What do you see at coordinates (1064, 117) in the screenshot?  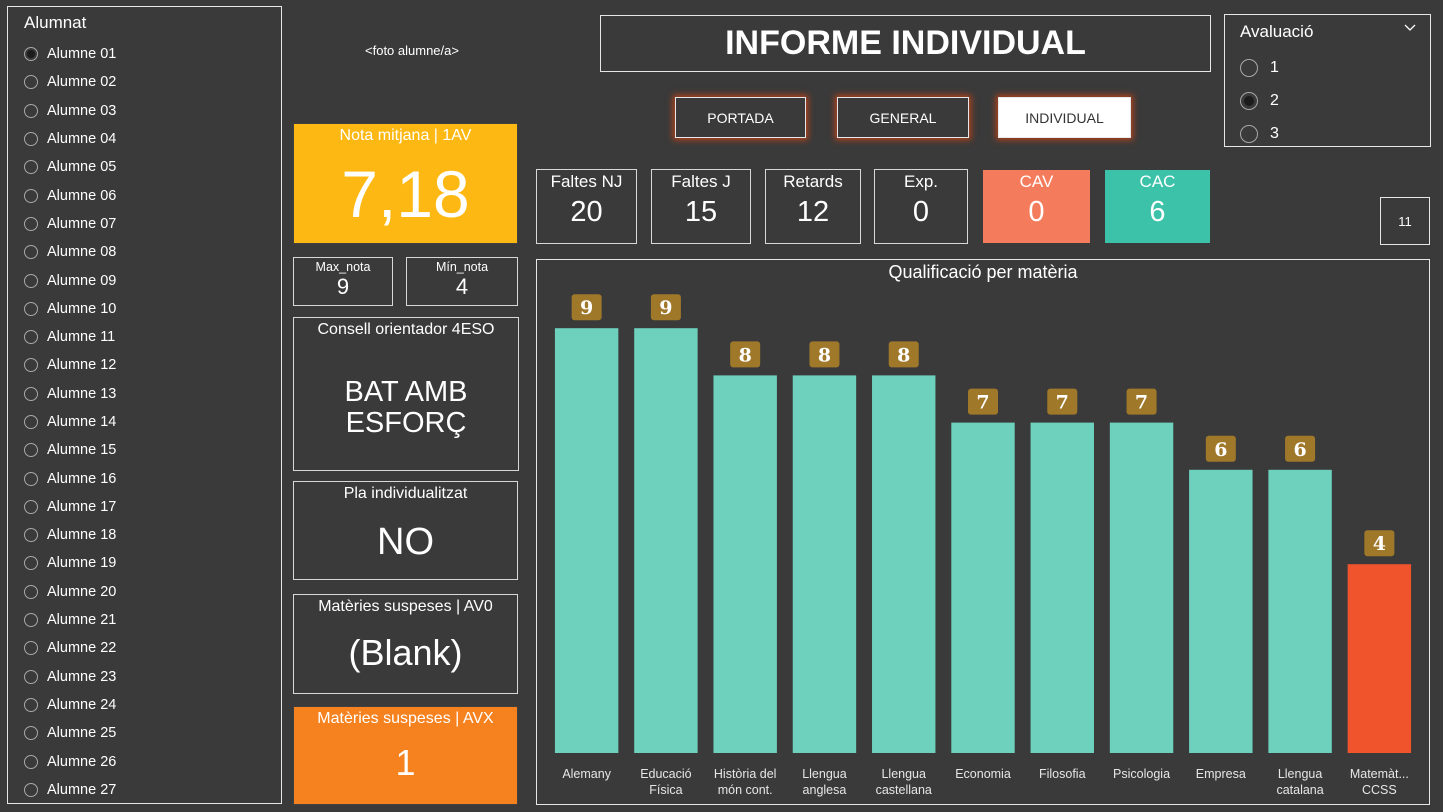 I see `individual-button: INDIVIDUAL` at bounding box center [1064, 117].